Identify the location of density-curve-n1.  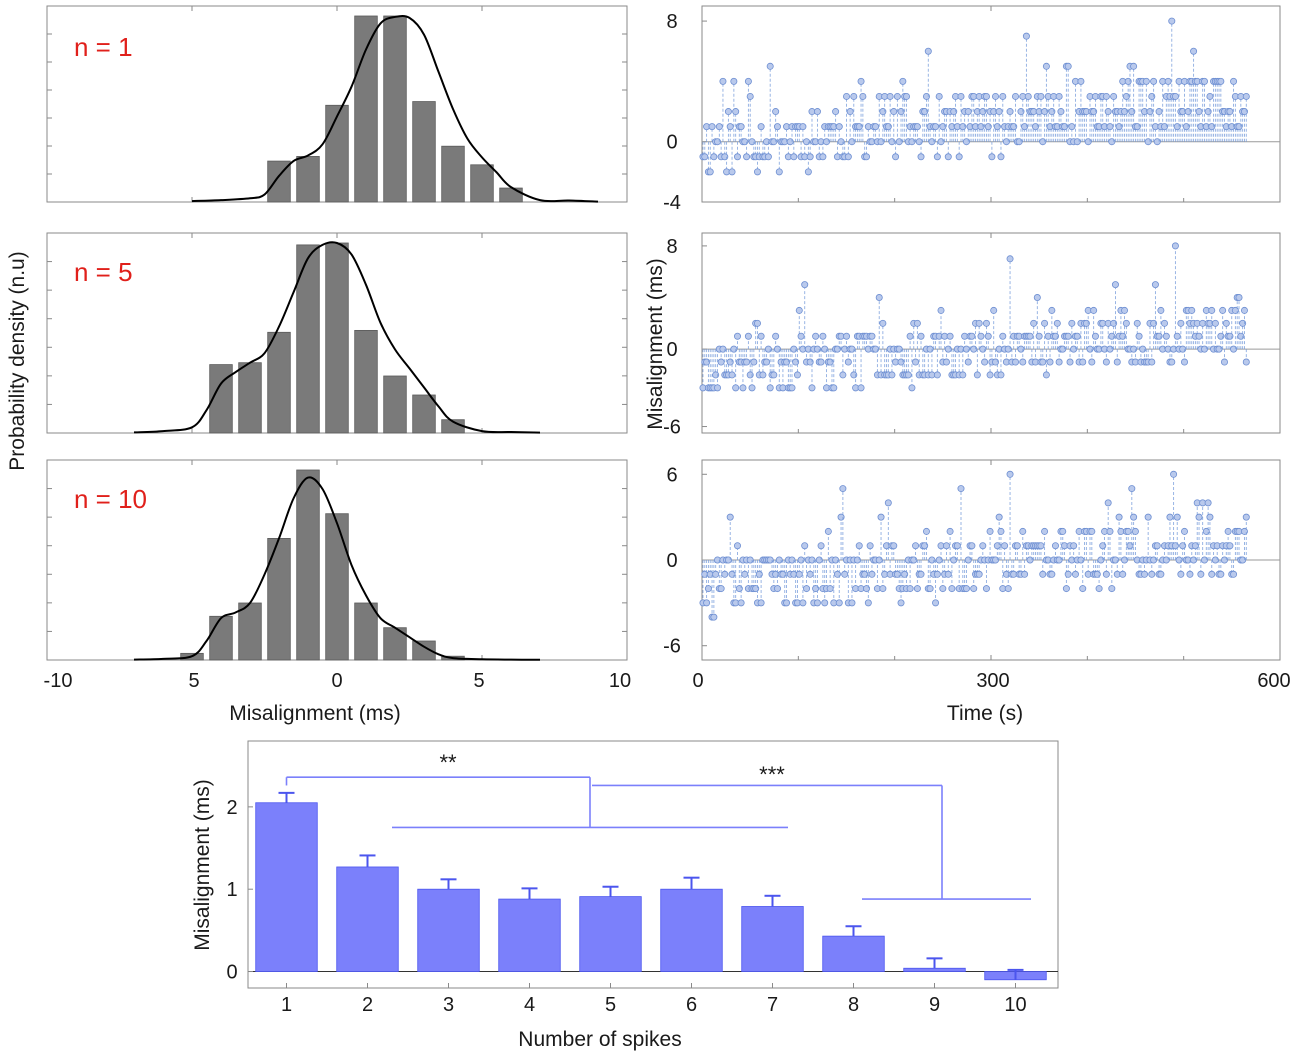
(395, 108).